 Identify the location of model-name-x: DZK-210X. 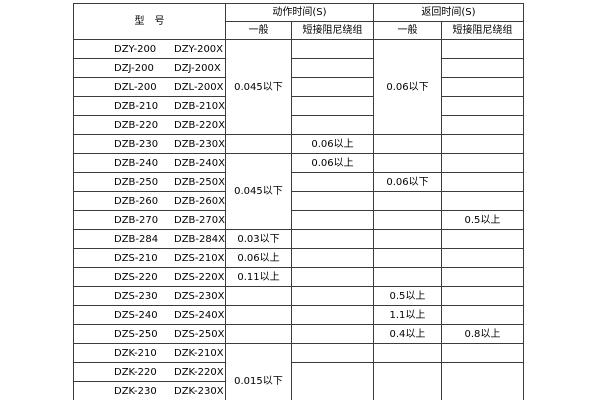
(199, 353).